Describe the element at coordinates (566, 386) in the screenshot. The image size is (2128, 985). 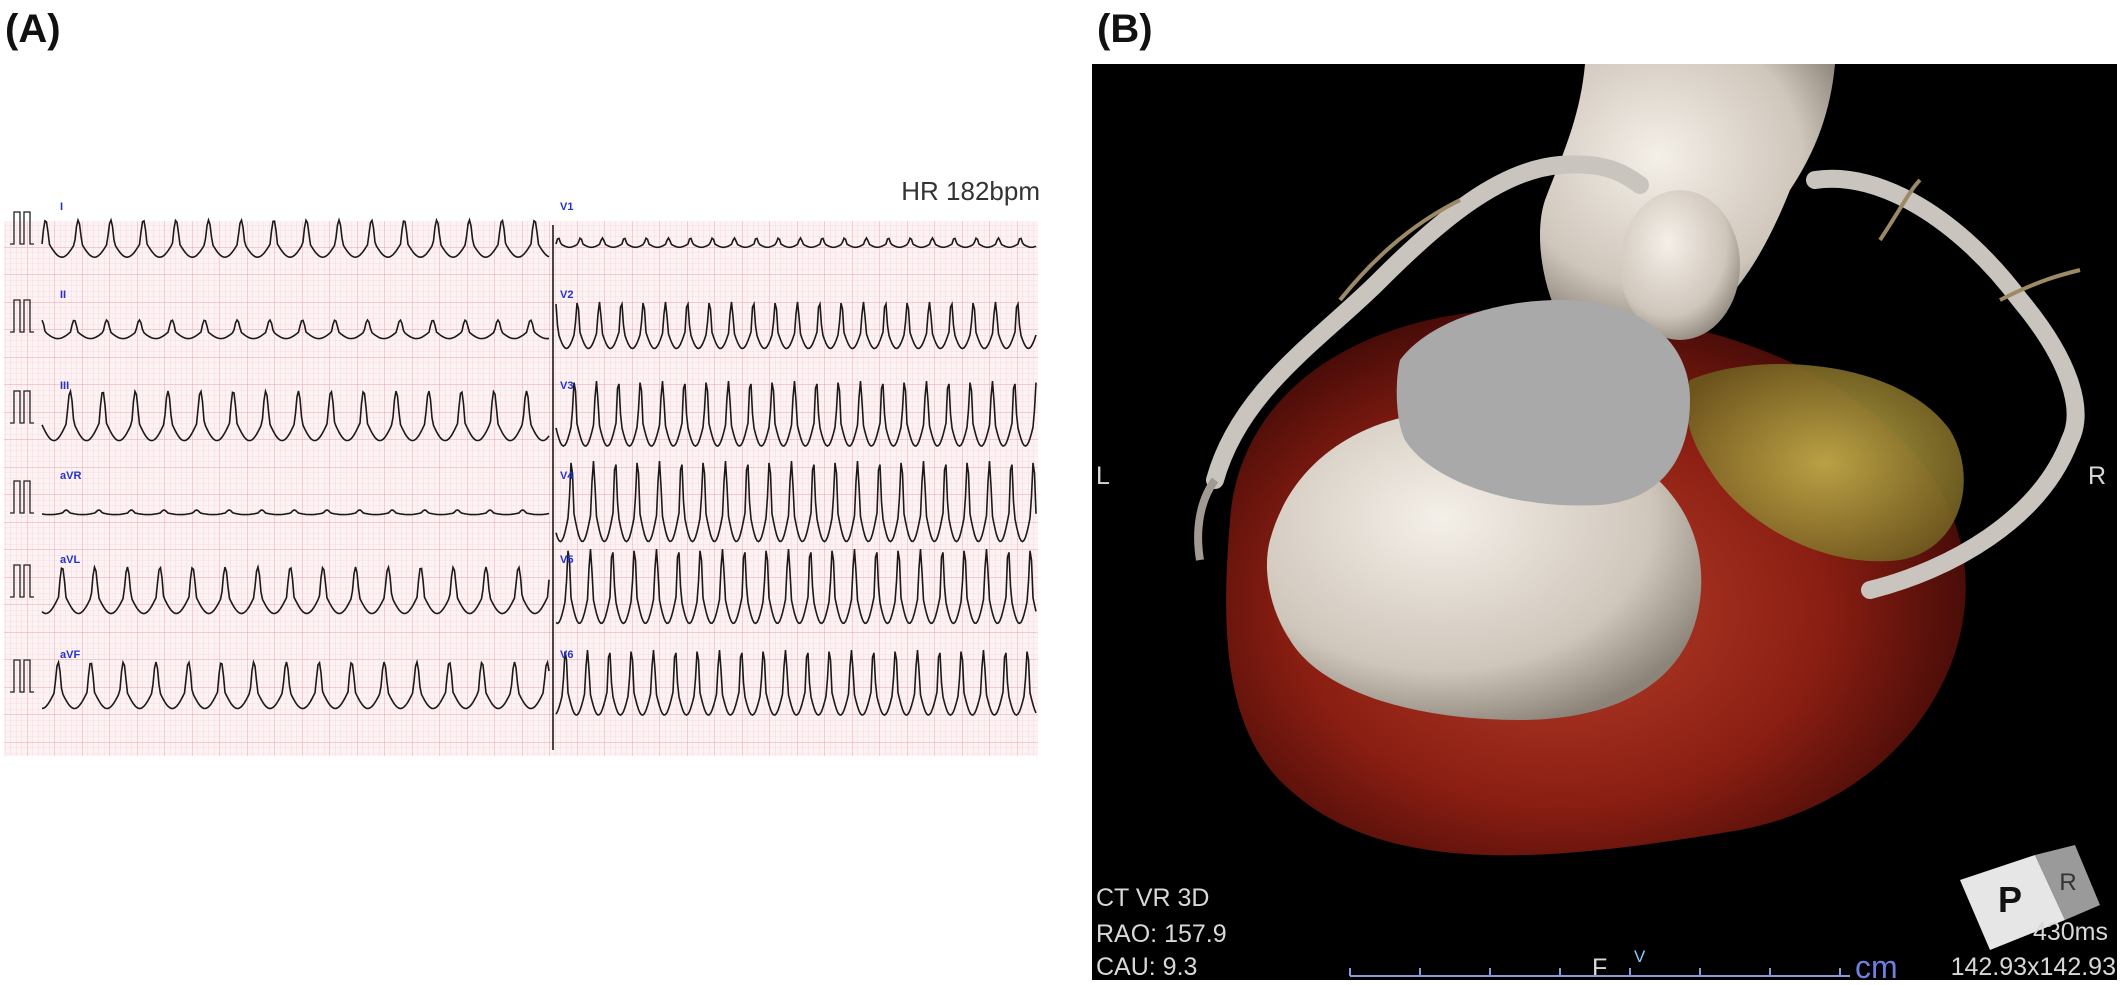
I see `lead-label: V3` at that location.